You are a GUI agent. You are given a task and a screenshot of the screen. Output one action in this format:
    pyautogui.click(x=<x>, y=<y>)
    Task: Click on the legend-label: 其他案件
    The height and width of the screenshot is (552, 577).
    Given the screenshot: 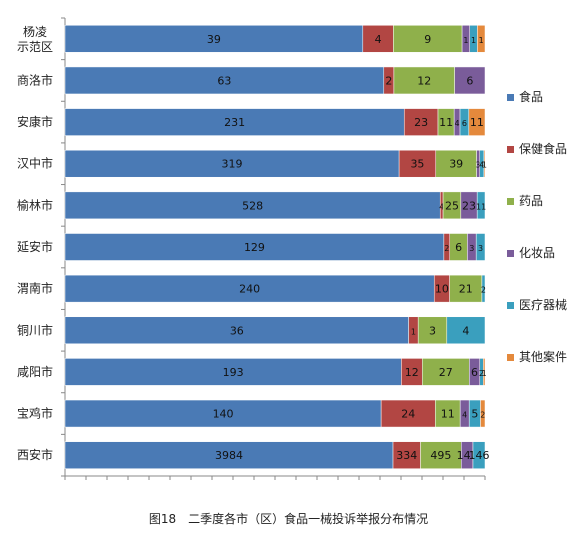 What is the action you would take?
    pyautogui.click(x=543, y=356)
    